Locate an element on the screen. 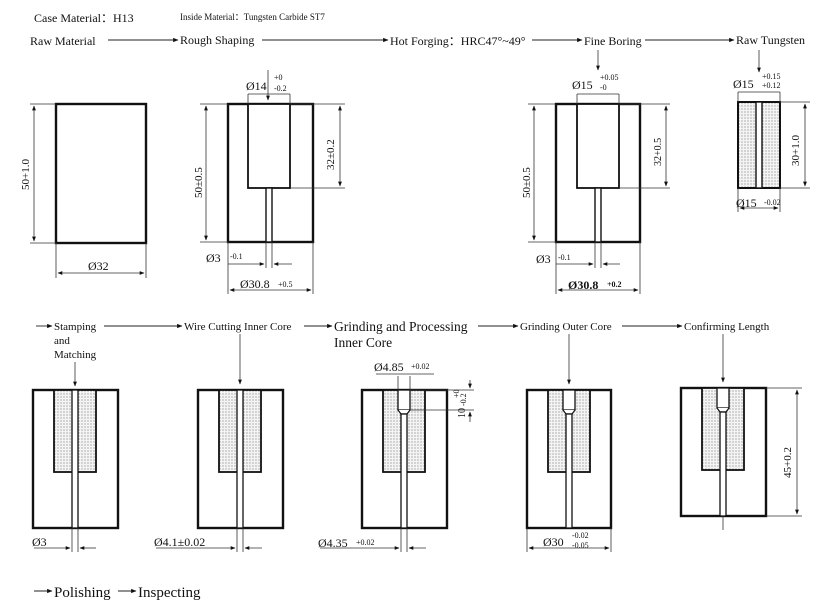 This screenshot has width=832, height=606. dim-rough-bore-tol-dn: -0.2 is located at coordinates (280, 88).